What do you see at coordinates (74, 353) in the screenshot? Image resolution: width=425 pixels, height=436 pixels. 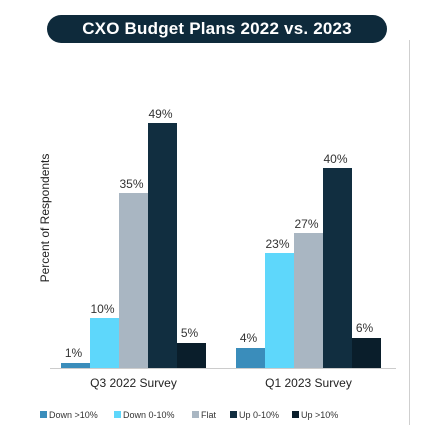 I see `data-label: 1%` at bounding box center [74, 353].